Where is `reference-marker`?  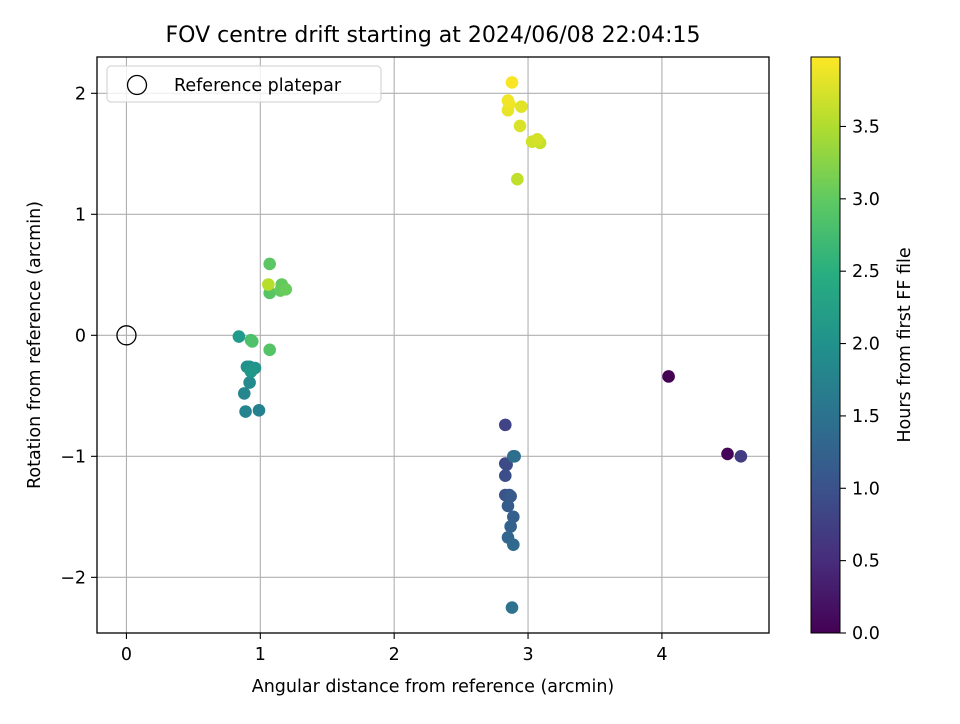 reference-marker is located at coordinates (126, 335).